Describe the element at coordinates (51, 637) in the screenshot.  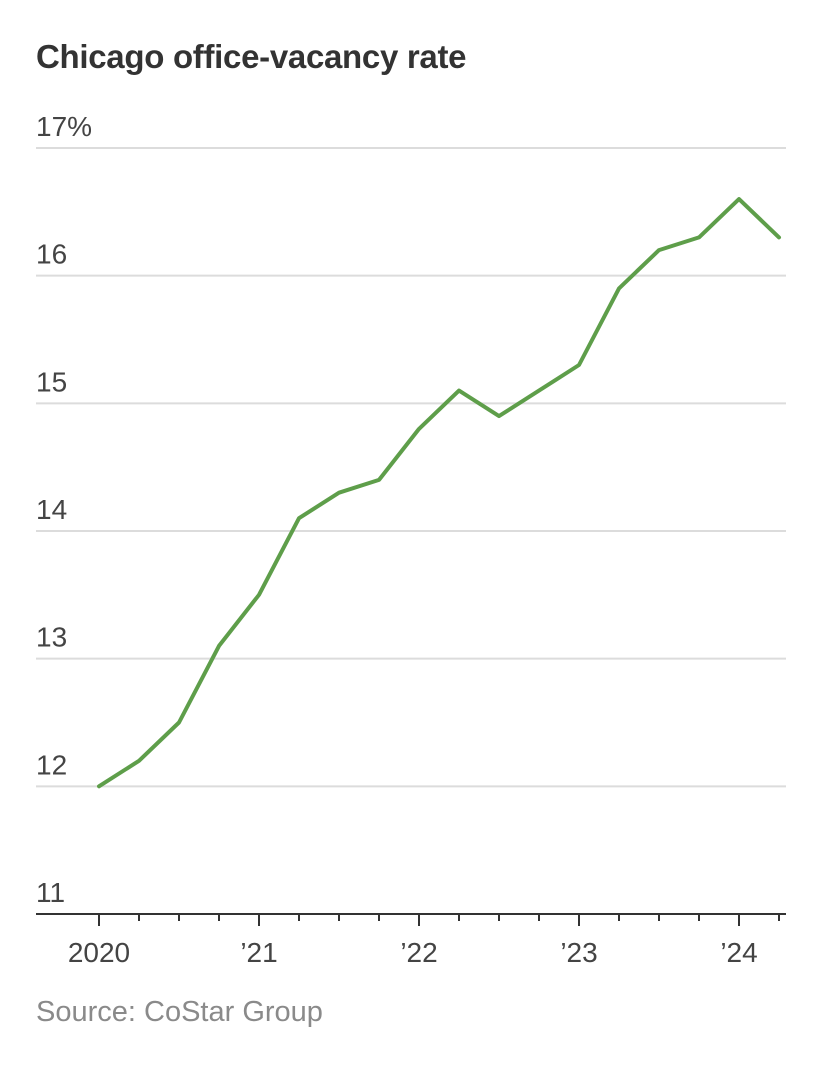
I see `y-tick-label: 13` at that location.